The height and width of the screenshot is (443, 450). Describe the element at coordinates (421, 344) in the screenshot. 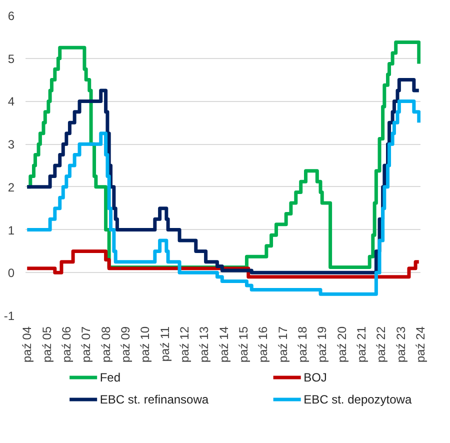

I see `x-tick-label: paź 24` at that location.